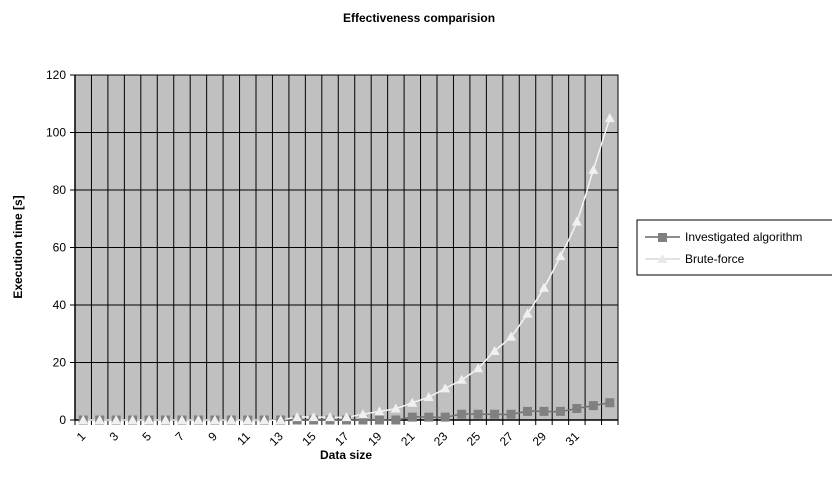 This screenshot has width=832, height=483. What do you see at coordinates (56, 75) in the screenshot?
I see `y-tick-label: 120` at bounding box center [56, 75].